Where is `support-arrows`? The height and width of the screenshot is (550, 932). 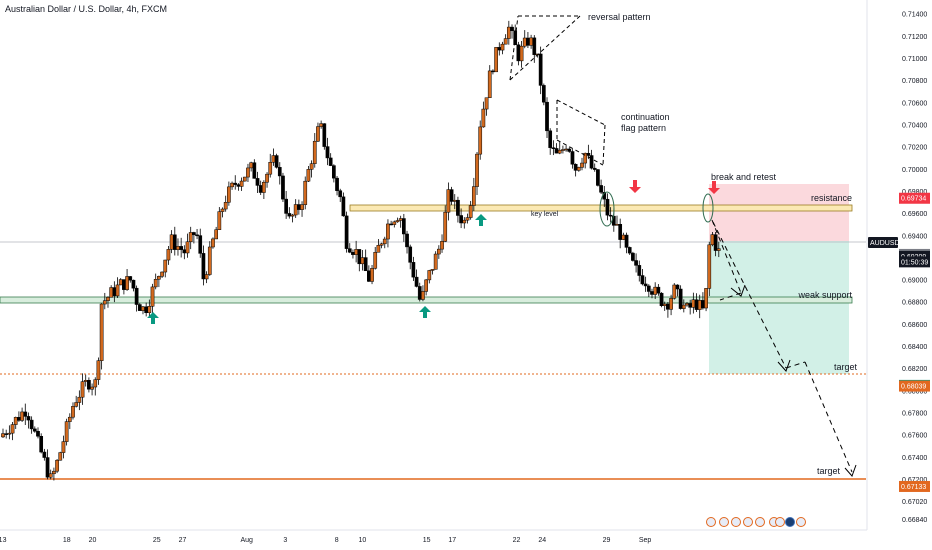 support-arrows is located at coordinates (317, 269).